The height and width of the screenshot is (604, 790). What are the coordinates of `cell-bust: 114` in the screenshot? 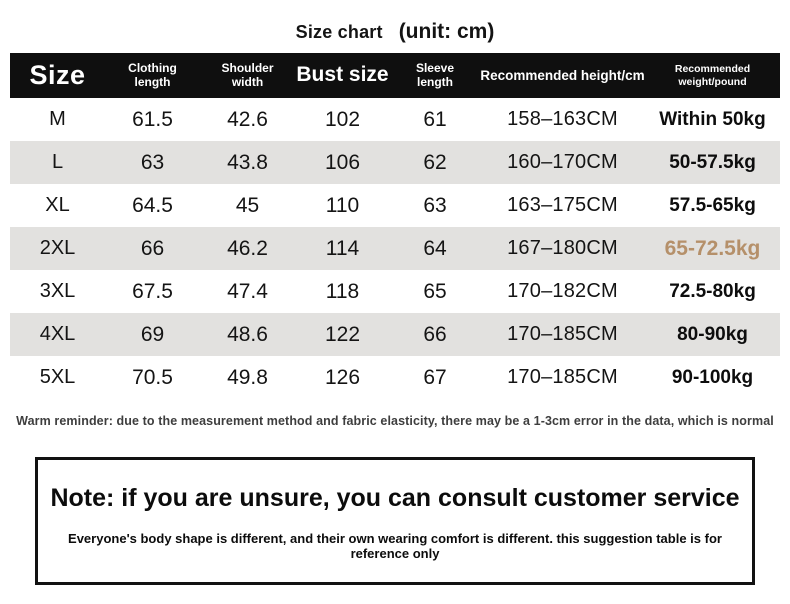 It's located at (342, 248).